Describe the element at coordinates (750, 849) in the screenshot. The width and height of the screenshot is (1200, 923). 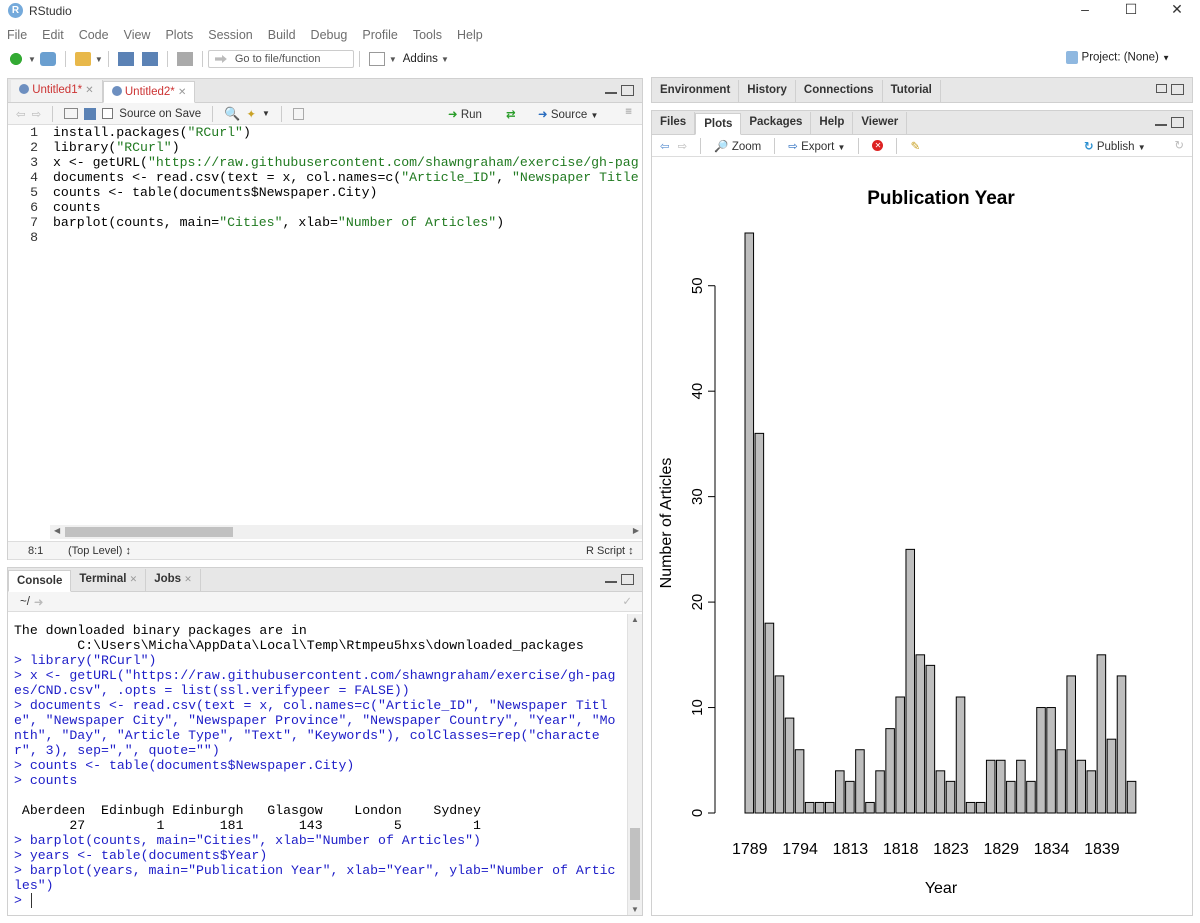
I see `x-tick-label: 1789` at that location.